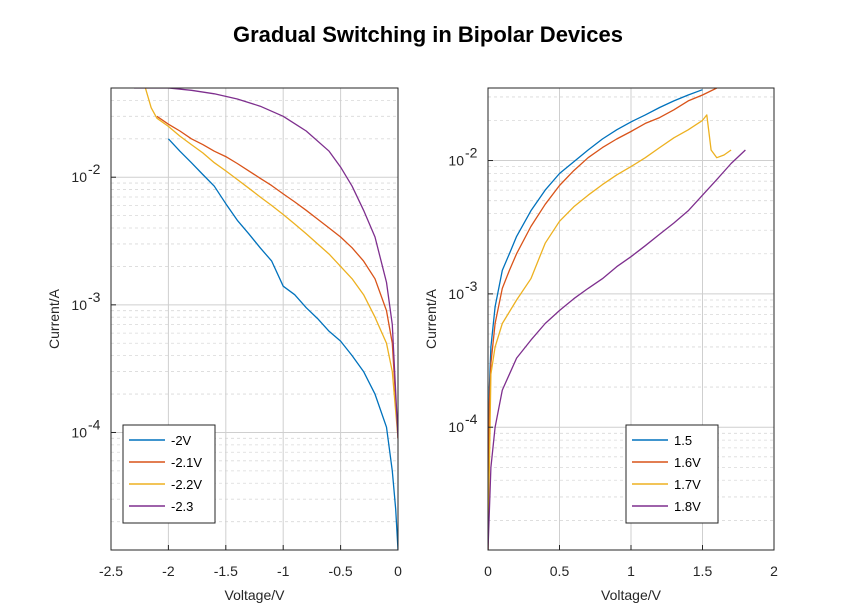  I want to click on legend-label: 1.7V, so click(687, 484).